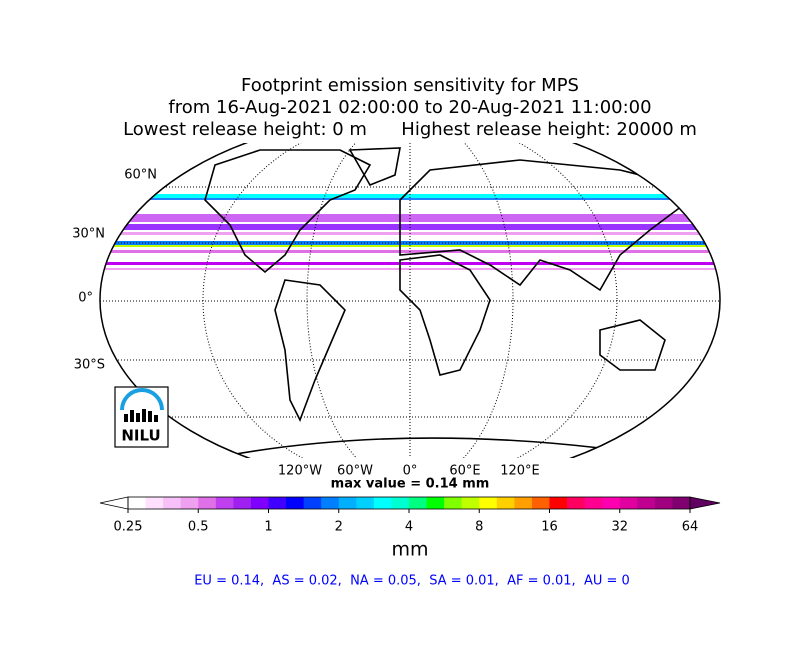 The width and height of the screenshot is (800, 650). I want to click on colorbar-tick-label: 2, so click(339, 527).